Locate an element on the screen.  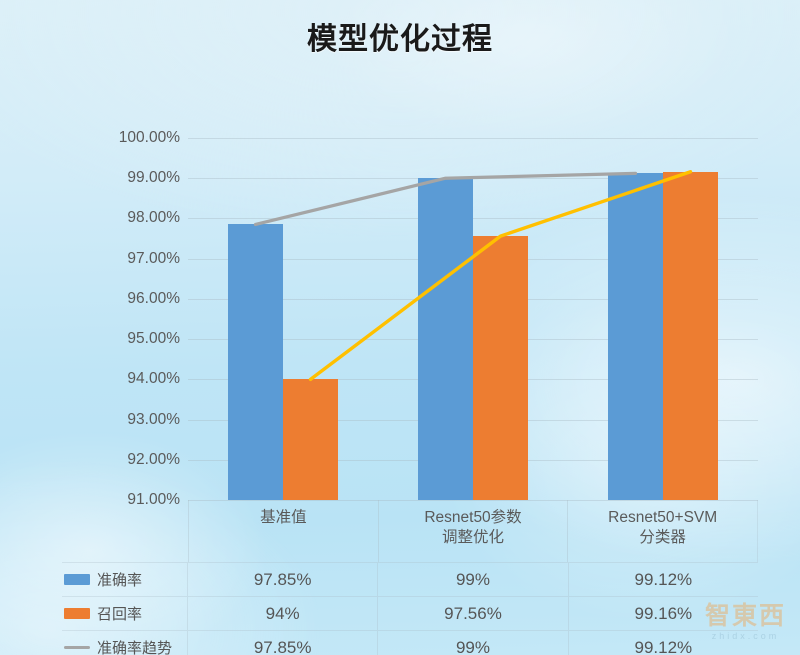
x-axis-category-label: 基准值 is located at coordinates (283, 531).